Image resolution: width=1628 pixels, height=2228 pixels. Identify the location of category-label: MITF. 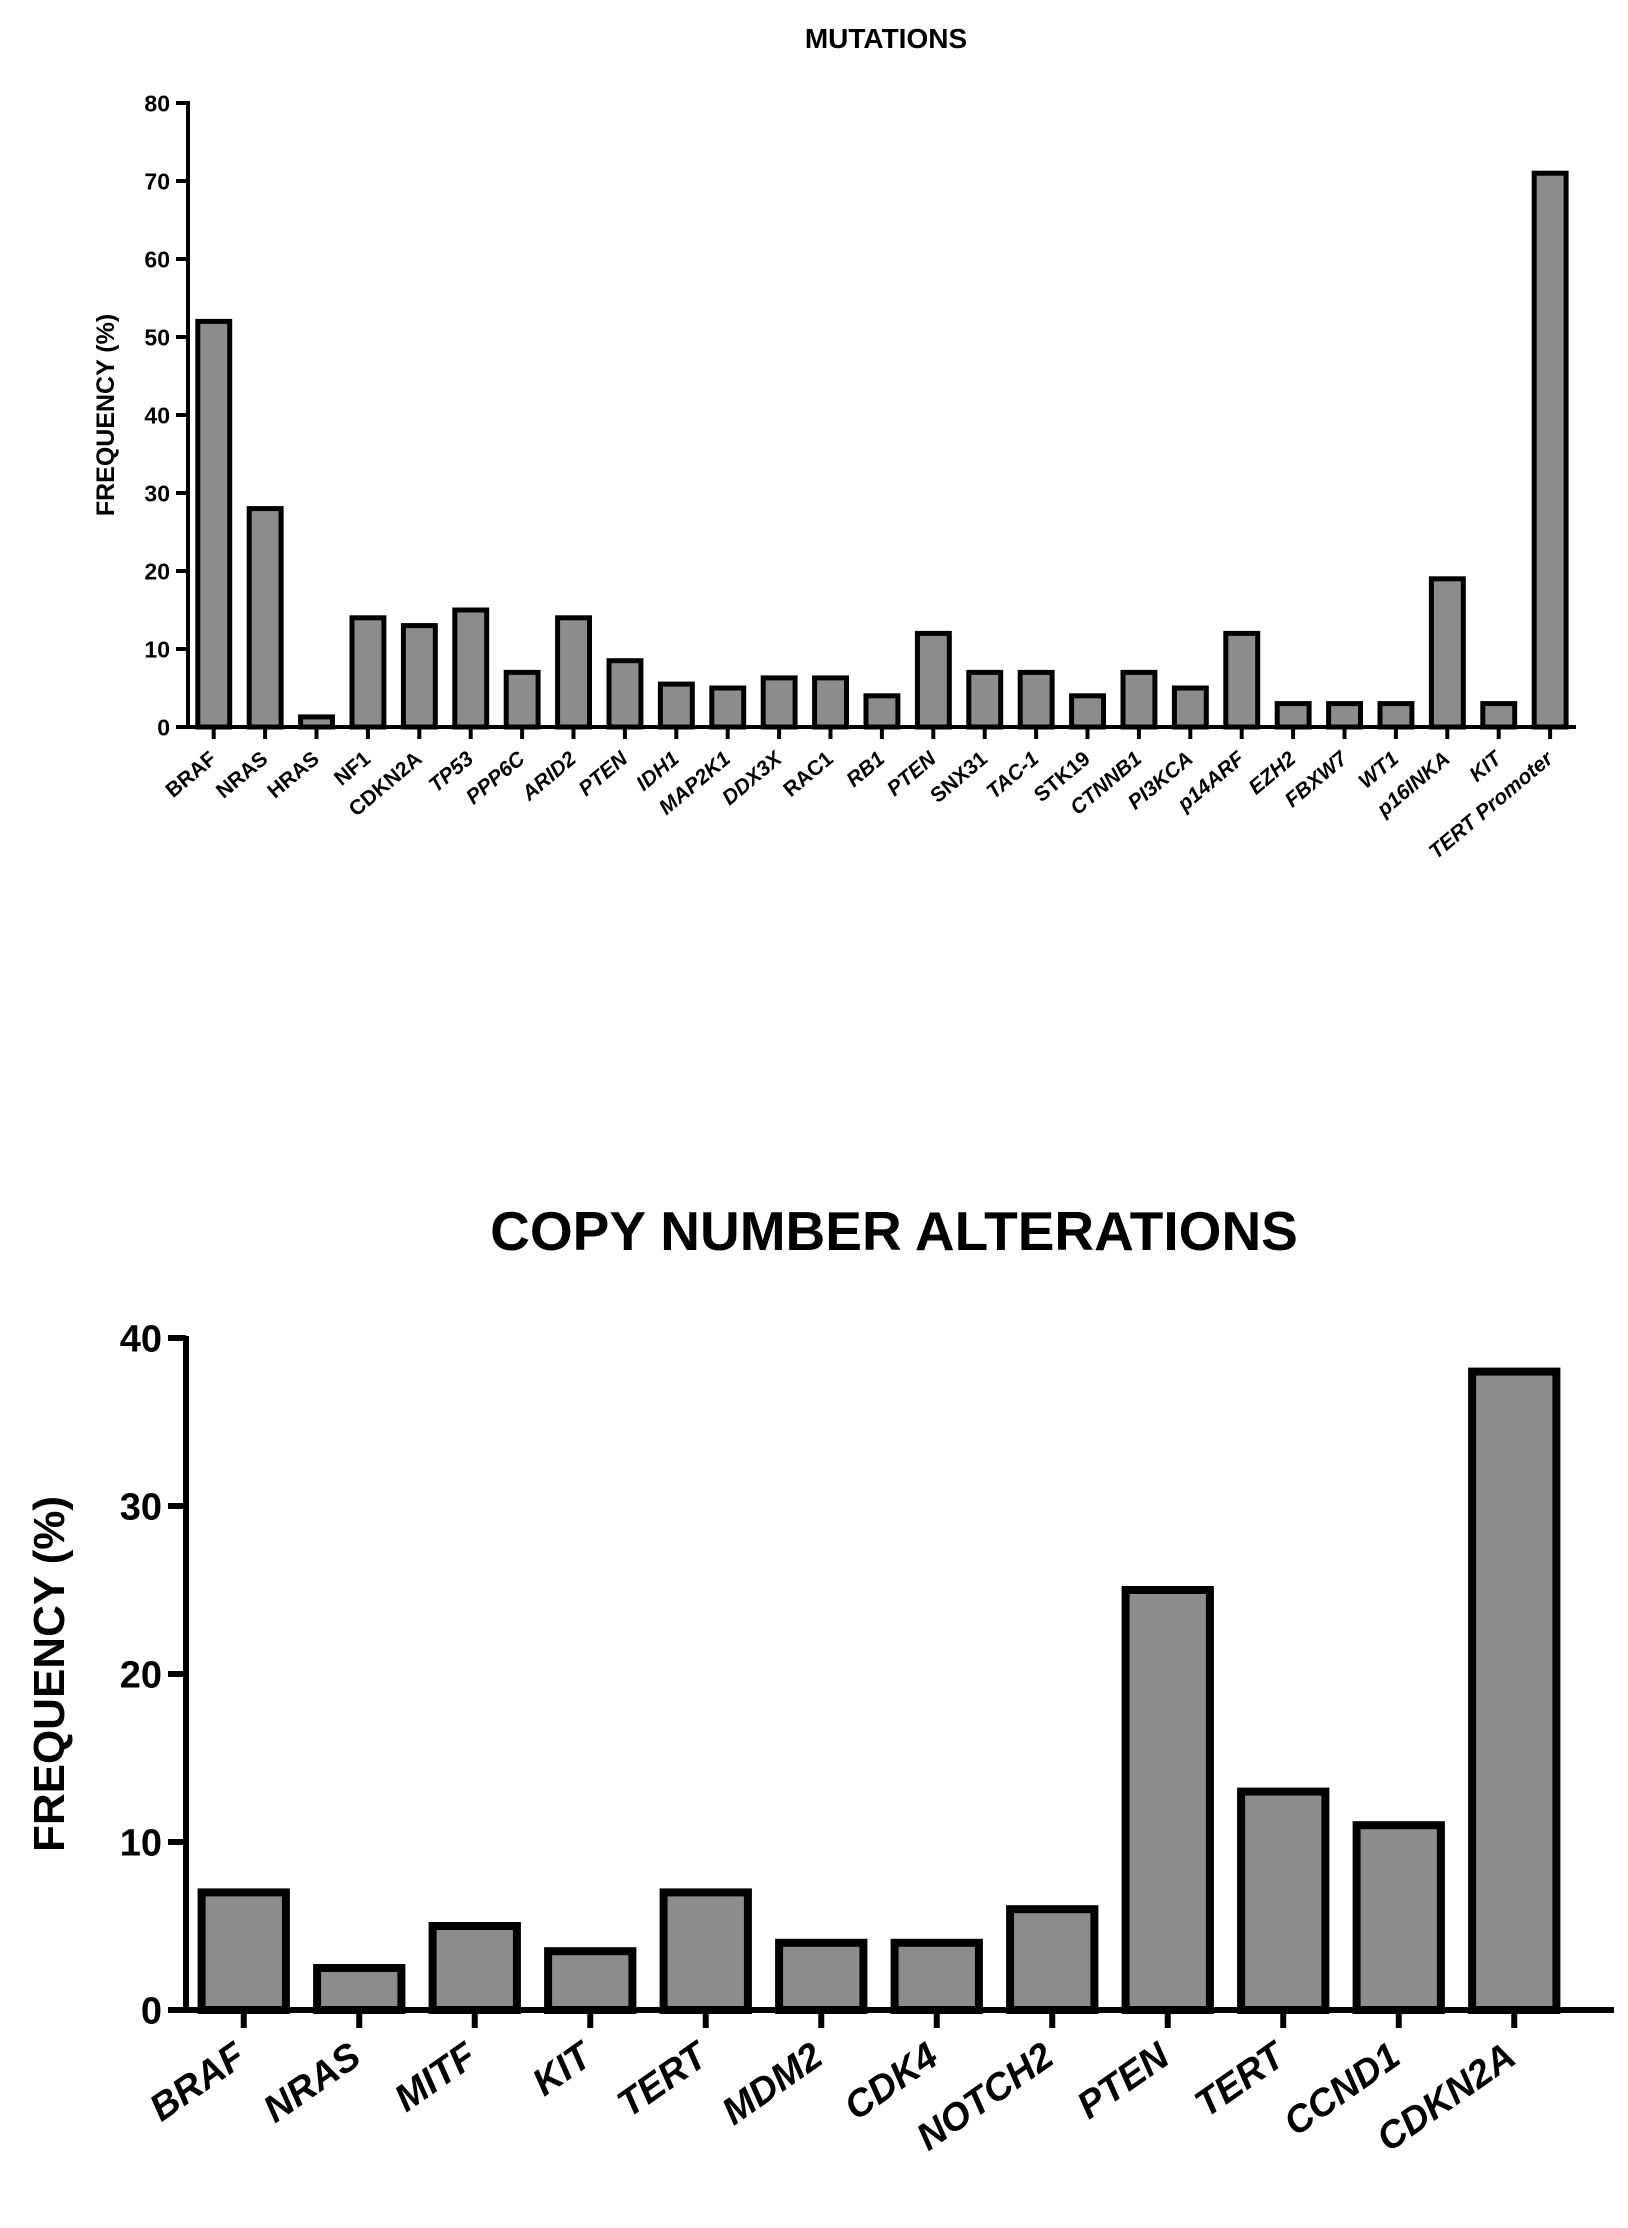
(436, 2077).